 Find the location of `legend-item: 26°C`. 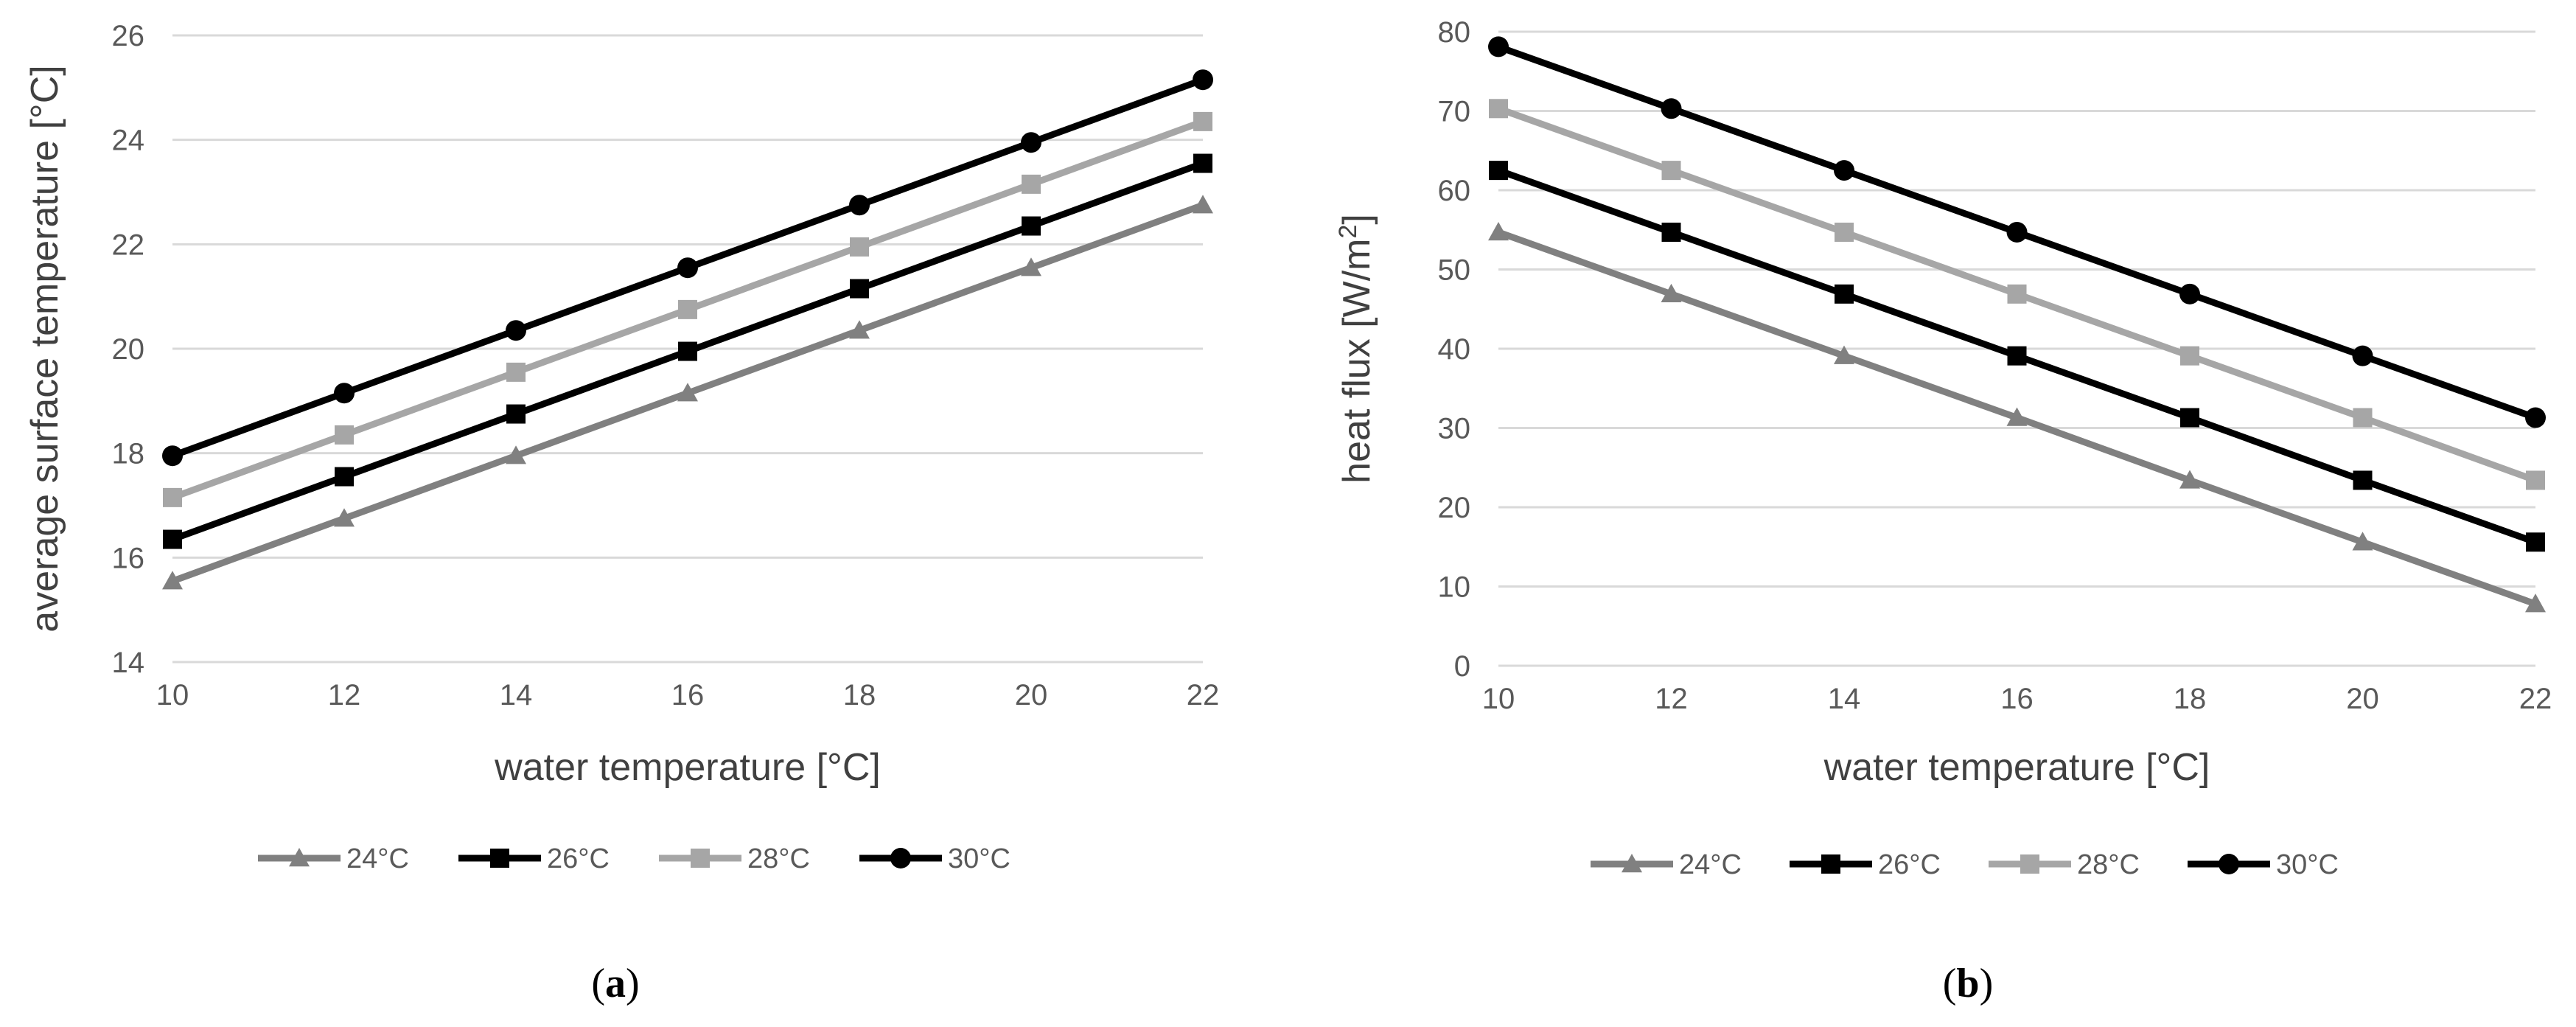

legend-item: 26°C is located at coordinates (534, 858).